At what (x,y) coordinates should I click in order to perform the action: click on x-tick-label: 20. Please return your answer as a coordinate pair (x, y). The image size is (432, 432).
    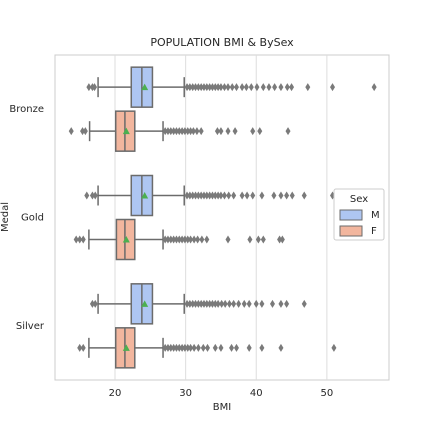
    Looking at the image, I should click on (115, 393).